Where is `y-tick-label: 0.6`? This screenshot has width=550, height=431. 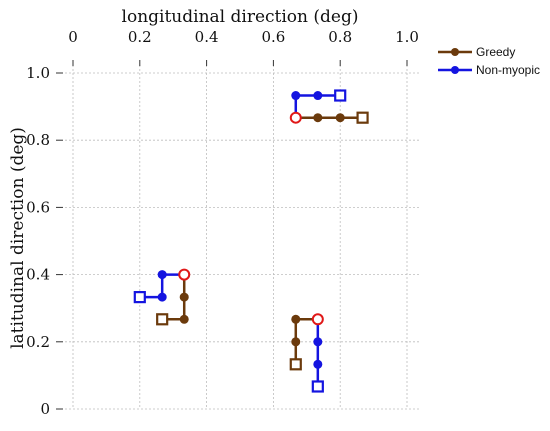 y-tick-label: 0.6 is located at coordinates (38, 207).